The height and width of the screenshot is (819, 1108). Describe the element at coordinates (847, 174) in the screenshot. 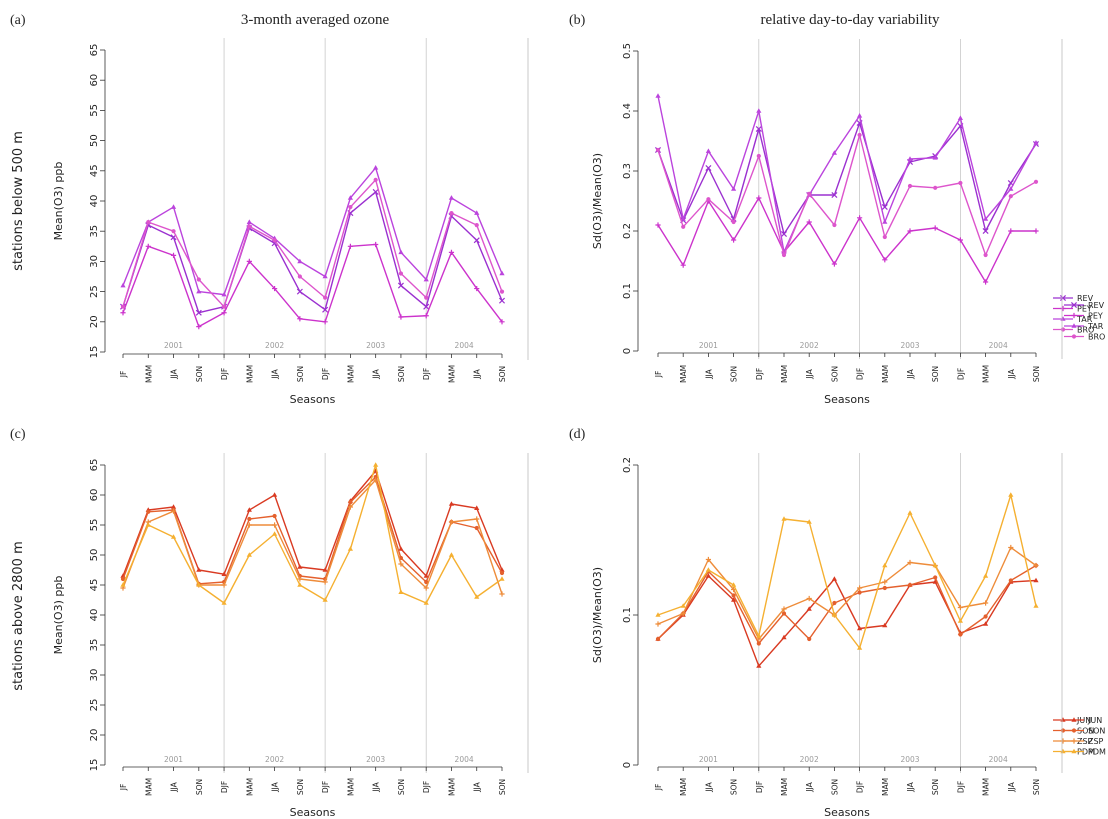

I see `series-line-tar` at that location.